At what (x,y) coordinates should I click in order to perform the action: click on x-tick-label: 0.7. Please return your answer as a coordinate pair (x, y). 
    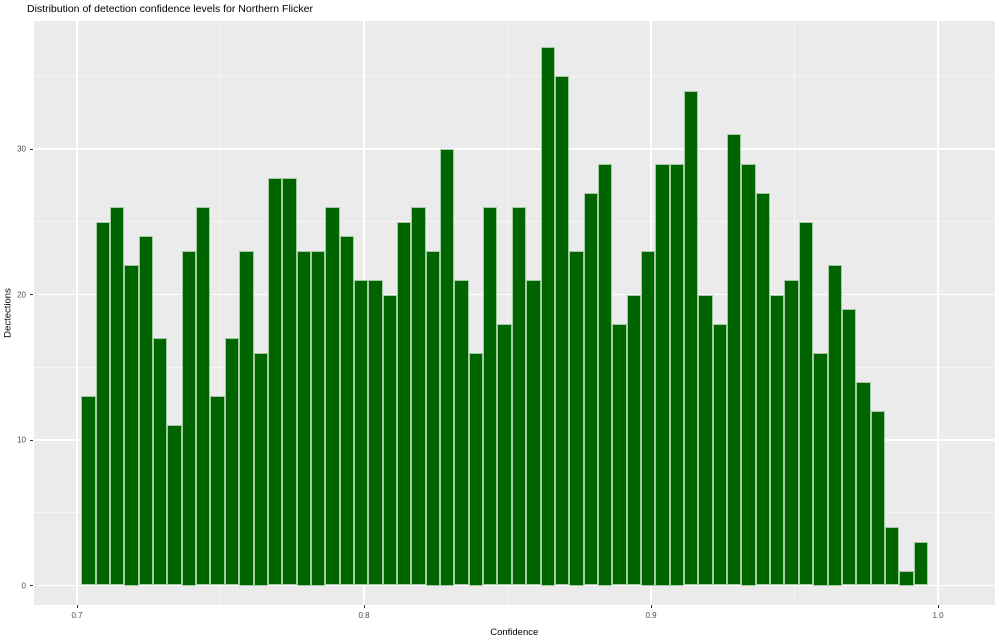
    Looking at the image, I should click on (77, 615).